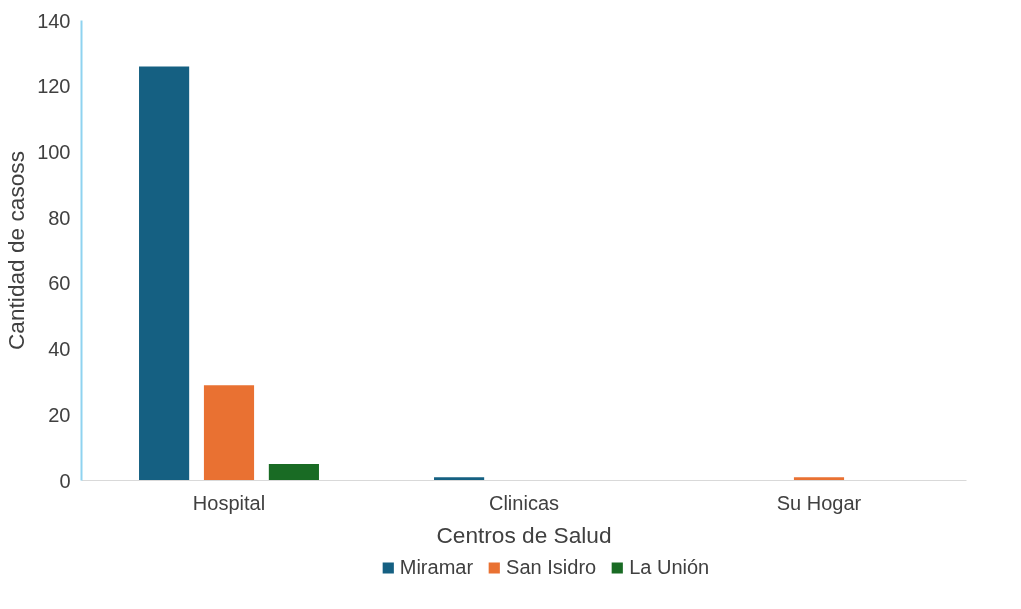  Describe the element at coordinates (54, 20) in the screenshot. I see `y-tick-label: 140` at that location.